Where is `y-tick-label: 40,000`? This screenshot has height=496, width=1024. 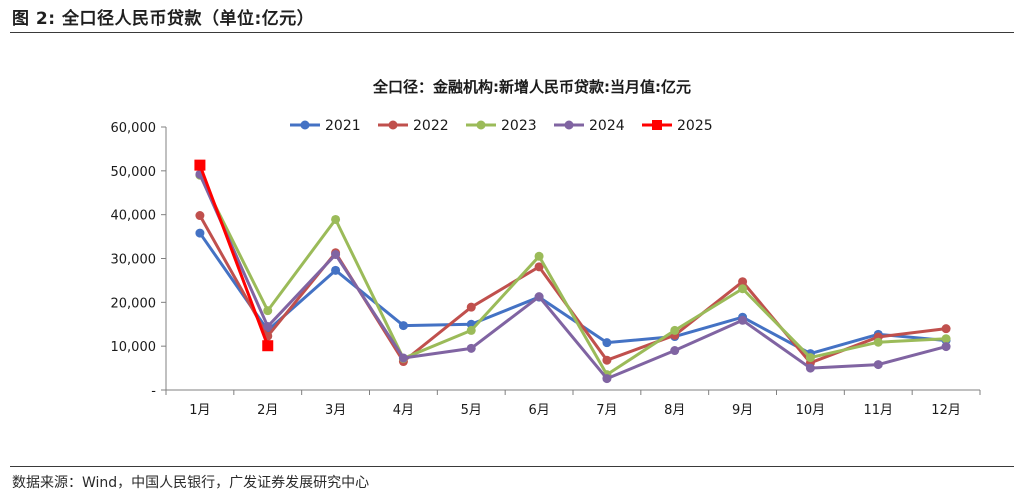 y-tick-label: 40,000 is located at coordinates (134, 216).